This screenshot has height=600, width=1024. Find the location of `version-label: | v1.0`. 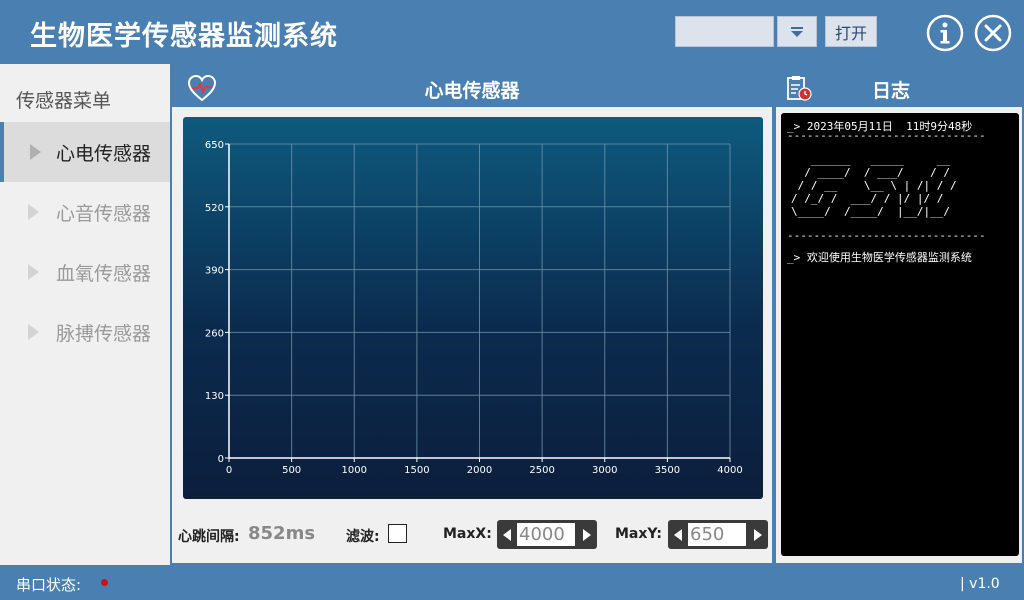

version-label: | v1.0 is located at coordinates (980, 584).